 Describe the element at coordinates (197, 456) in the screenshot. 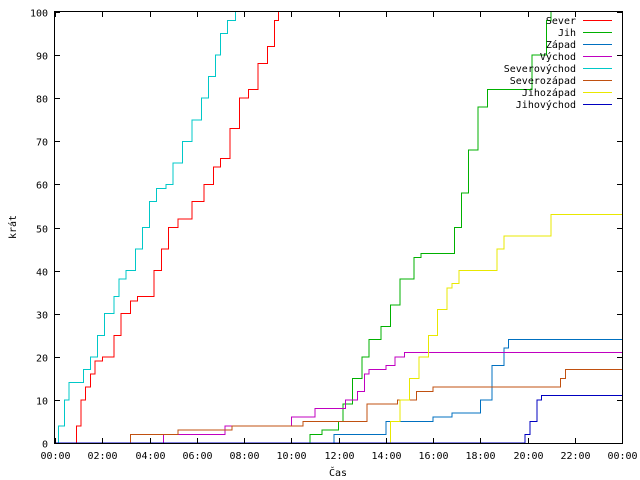

I see `x-tick-label: 06:00` at that location.